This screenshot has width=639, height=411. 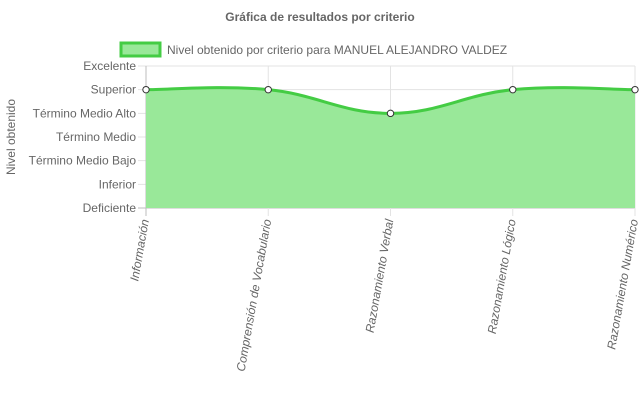 What do you see at coordinates (621, 284) in the screenshot?
I see `x-tick-label: Razonamiento Numérico` at bounding box center [621, 284].